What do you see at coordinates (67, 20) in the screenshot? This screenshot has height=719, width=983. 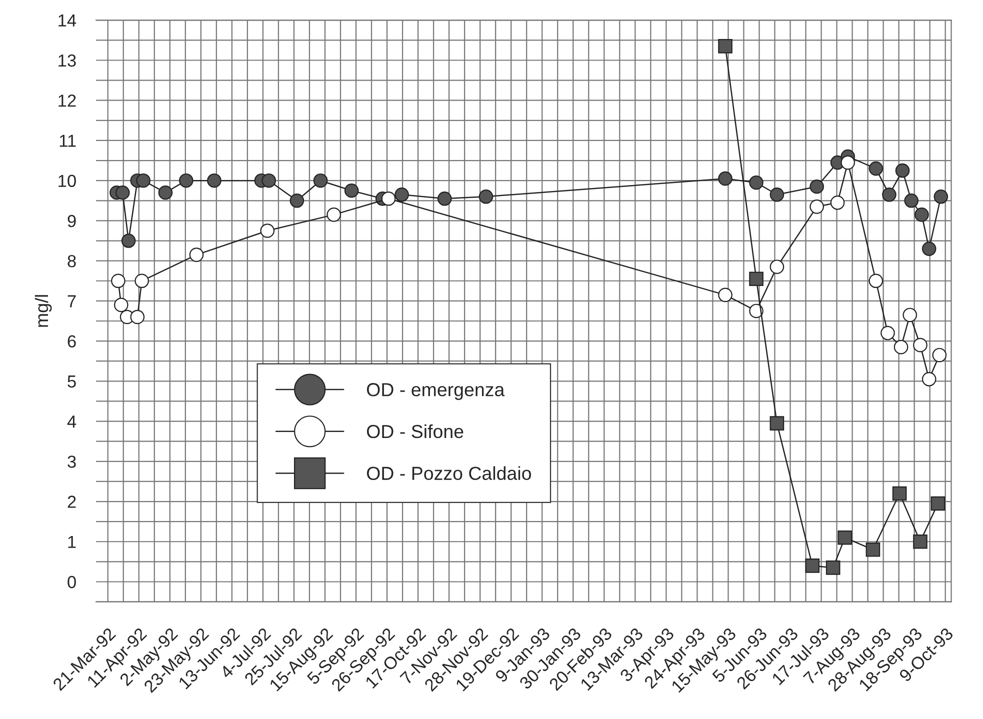 I see `y-tick-label: 14` at bounding box center [67, 20].